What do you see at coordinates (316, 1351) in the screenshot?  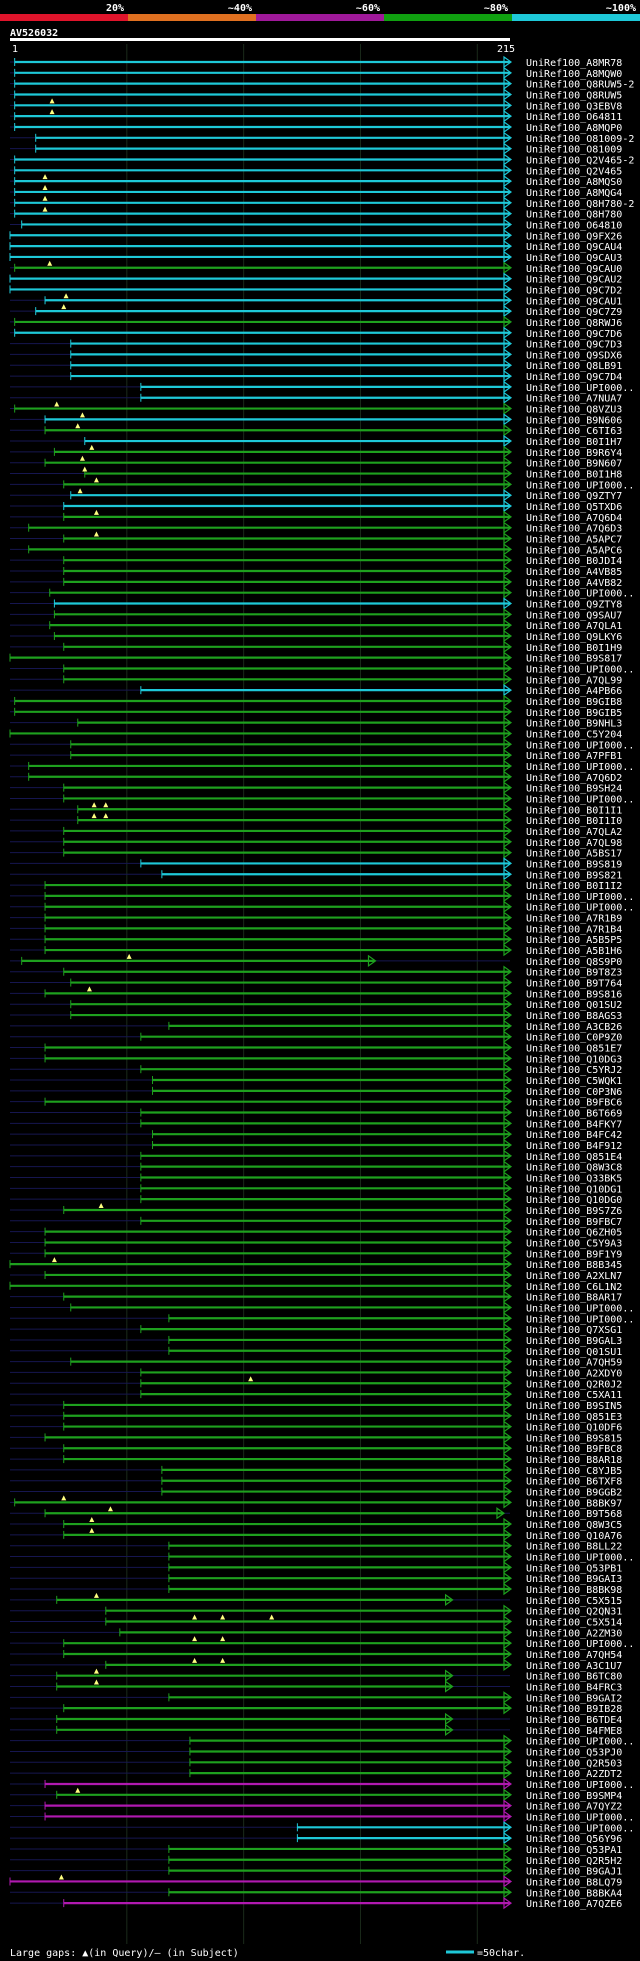 I see `hit-row: UniRef100_Q01SU1` at bounding box center [316, 1351].